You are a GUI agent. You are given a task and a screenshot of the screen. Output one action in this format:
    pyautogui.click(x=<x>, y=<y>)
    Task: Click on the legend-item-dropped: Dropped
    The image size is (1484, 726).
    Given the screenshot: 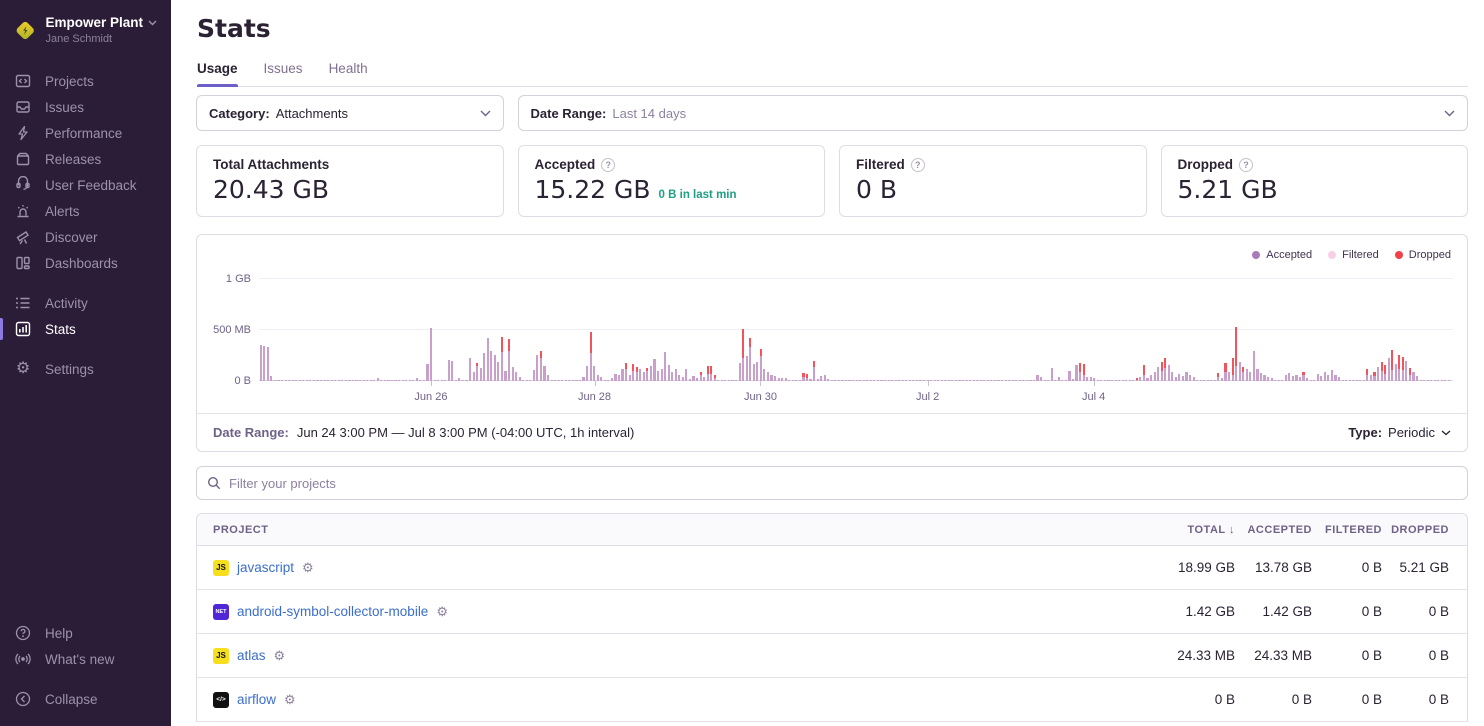 What is the action you would take?
    pyautogui.click(x=1422, y=255)
    